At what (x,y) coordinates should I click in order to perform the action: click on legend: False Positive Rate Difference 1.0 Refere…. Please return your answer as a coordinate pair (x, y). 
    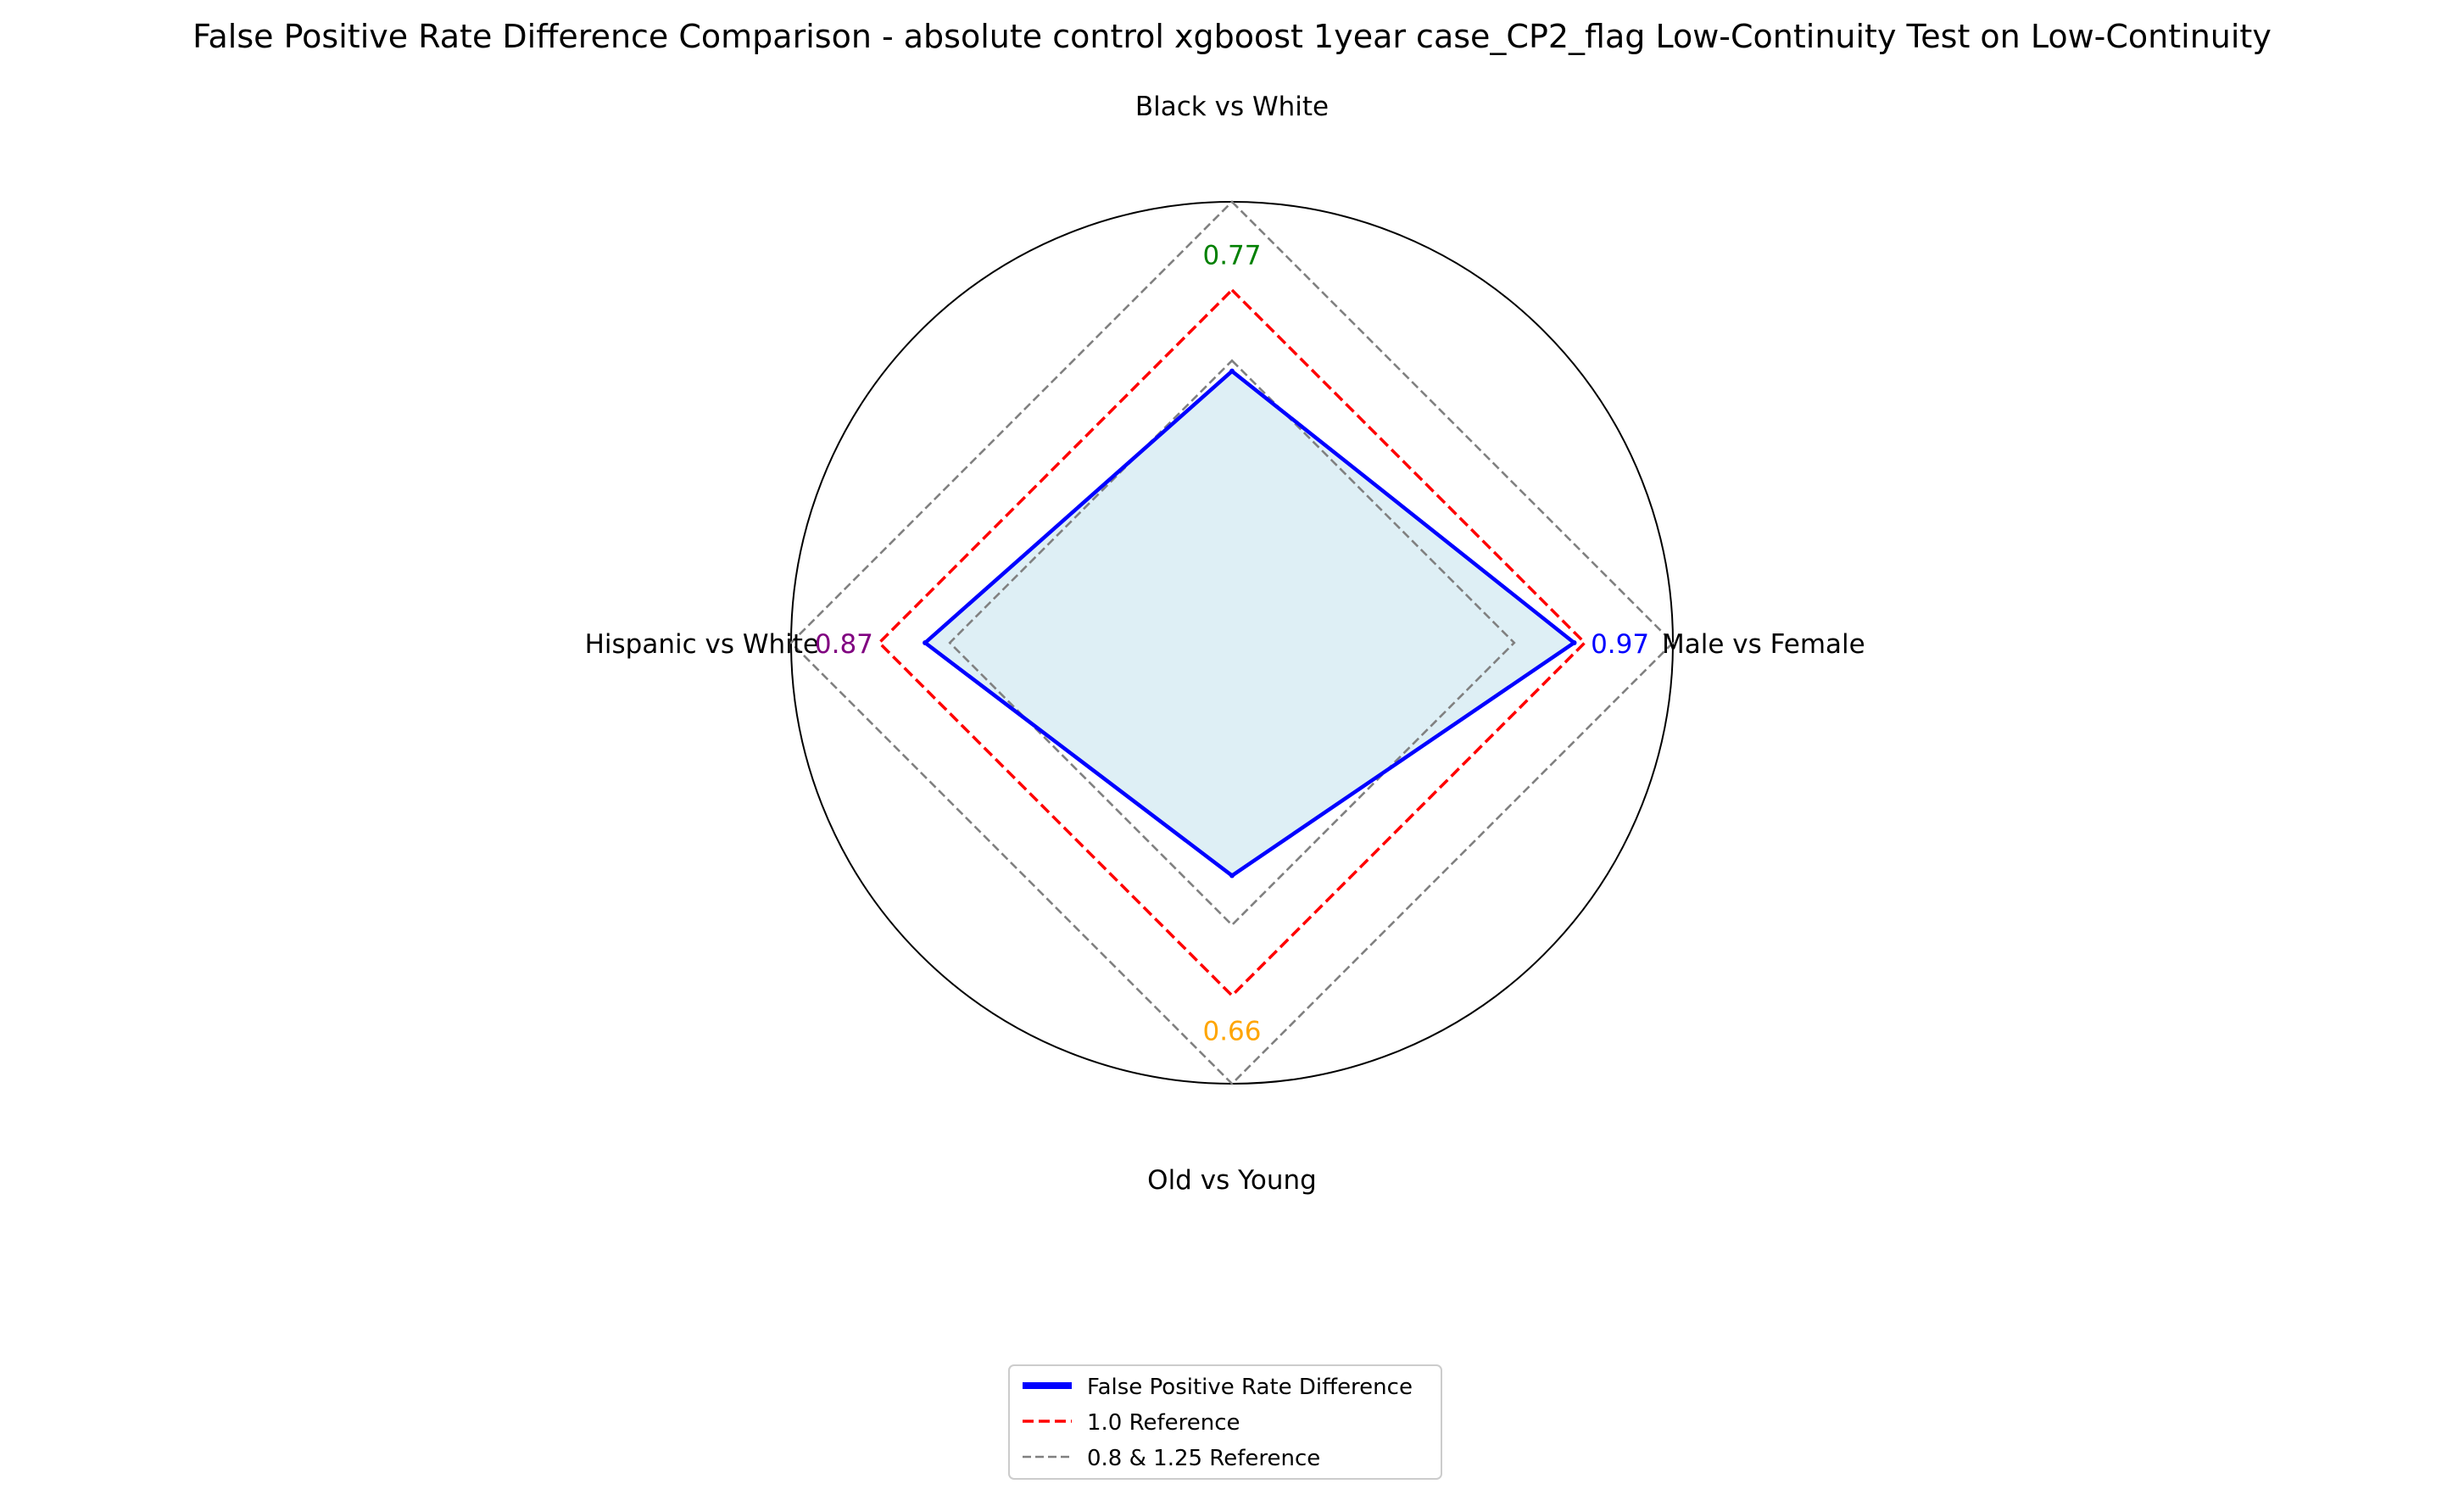
    Looking at the image, I should click on (1225, 1422).